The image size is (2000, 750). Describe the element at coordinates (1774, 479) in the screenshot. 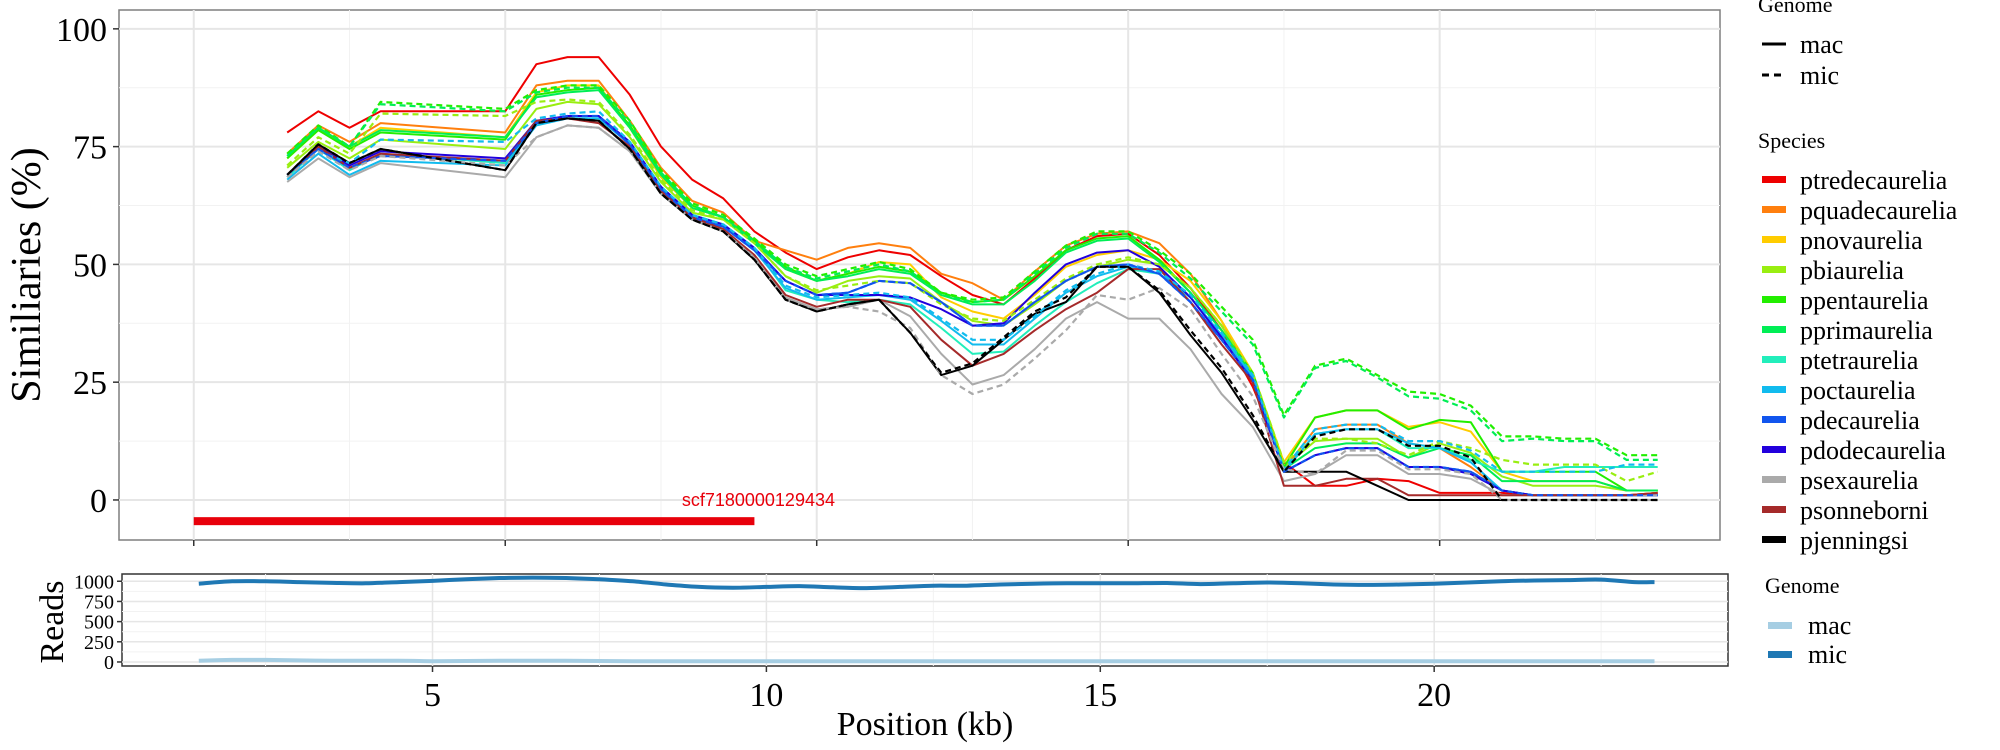

I see `legend-color-key-psexaurelia` at that location.